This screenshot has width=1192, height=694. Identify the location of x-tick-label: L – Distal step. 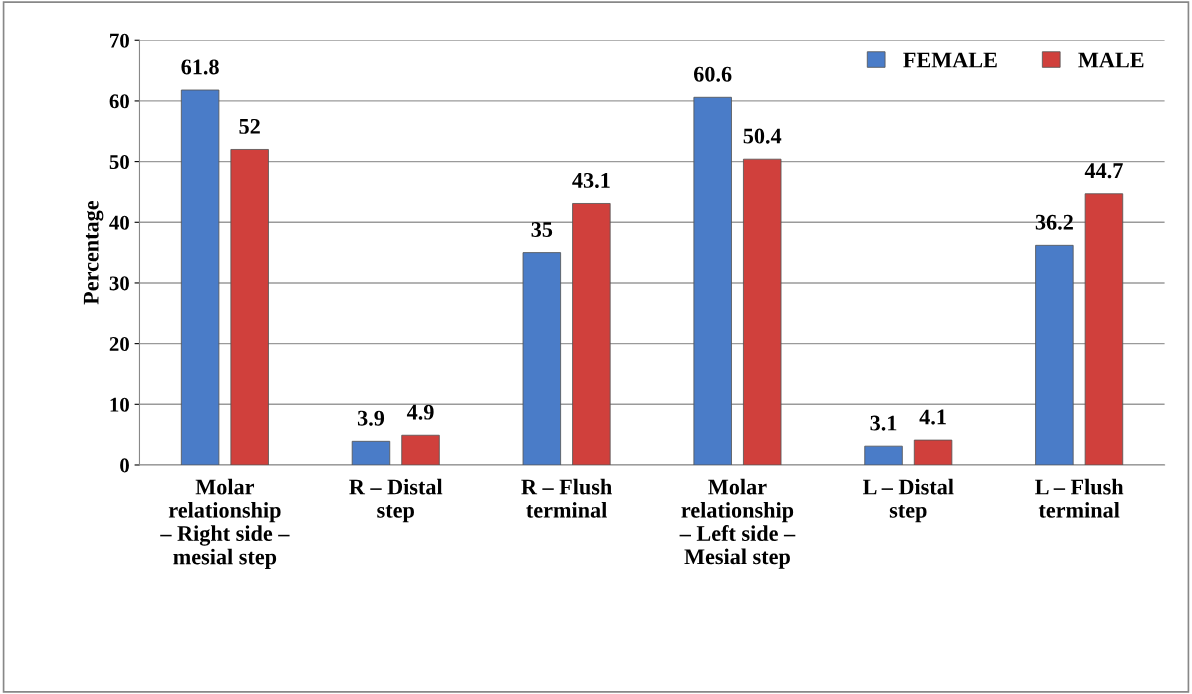
(908, 500).